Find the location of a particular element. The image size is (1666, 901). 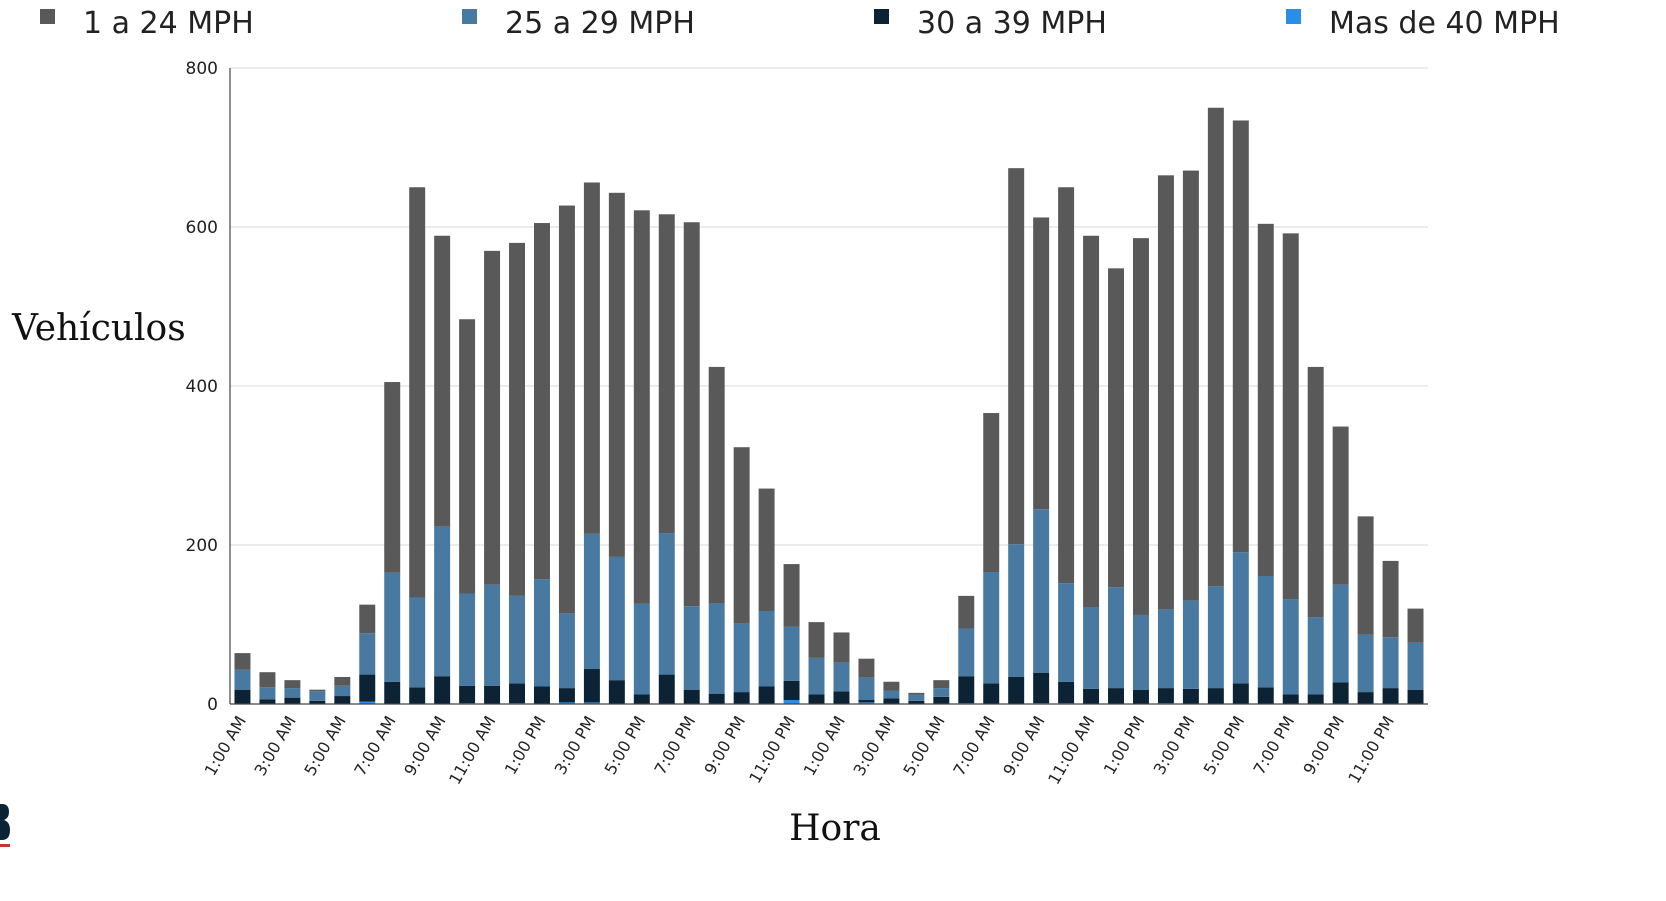

x-tick-label: 7:00 PM is located at coordinates (675, 745).